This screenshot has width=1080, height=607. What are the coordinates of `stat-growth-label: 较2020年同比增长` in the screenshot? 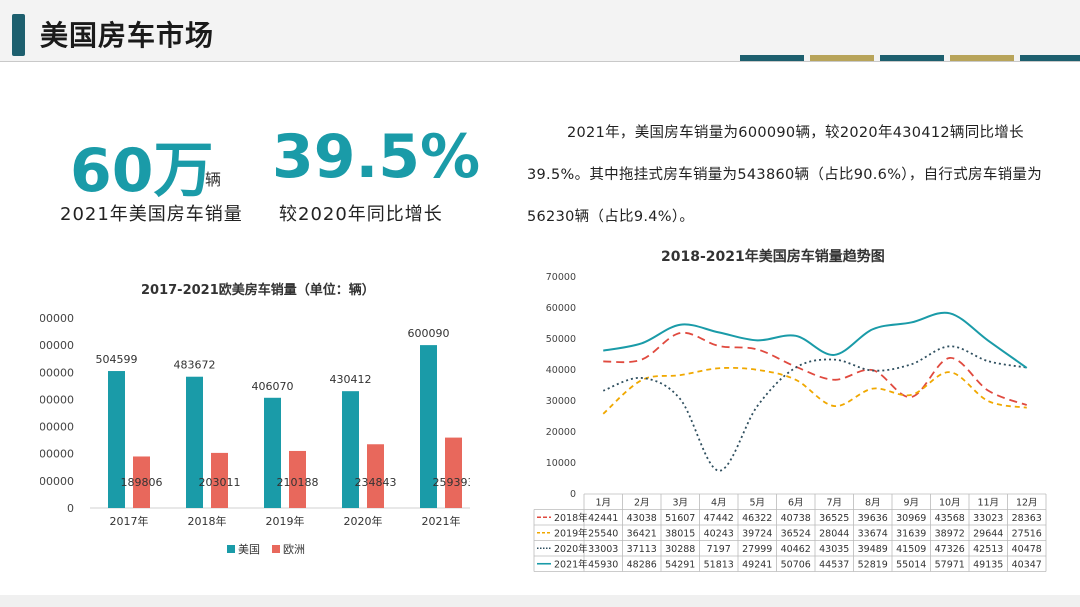 It's located at (361, 214).